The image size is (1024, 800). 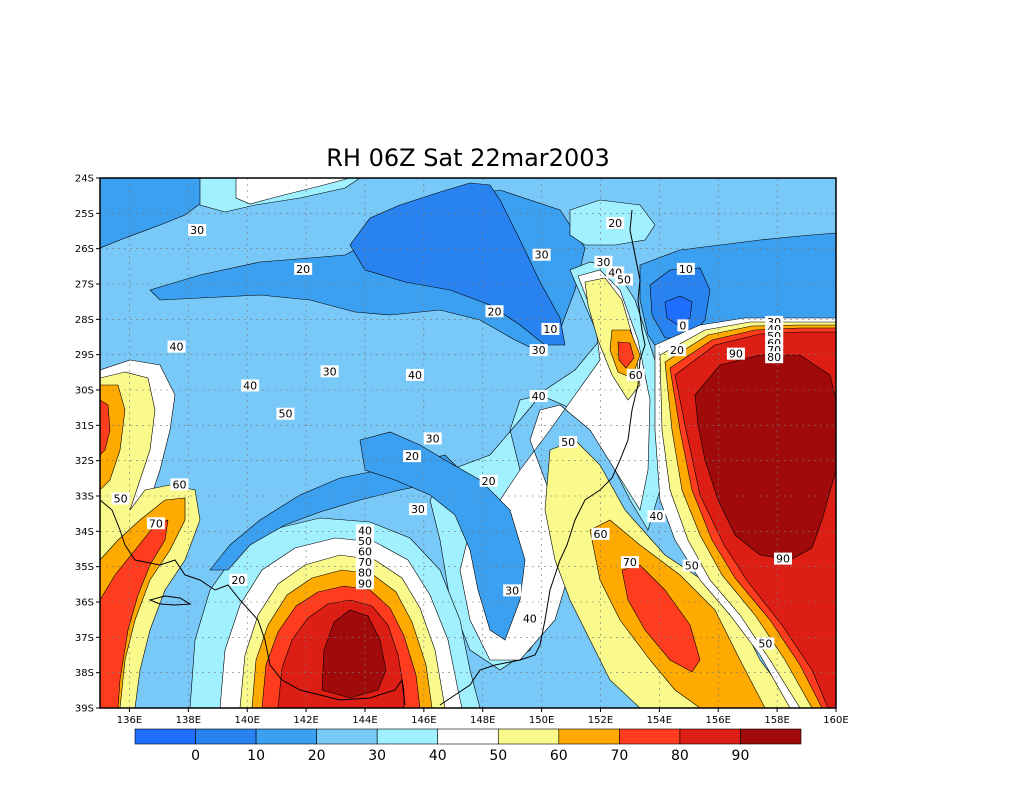 I want to click on lat-tick-label: 24S, so click(x=84, y=179).